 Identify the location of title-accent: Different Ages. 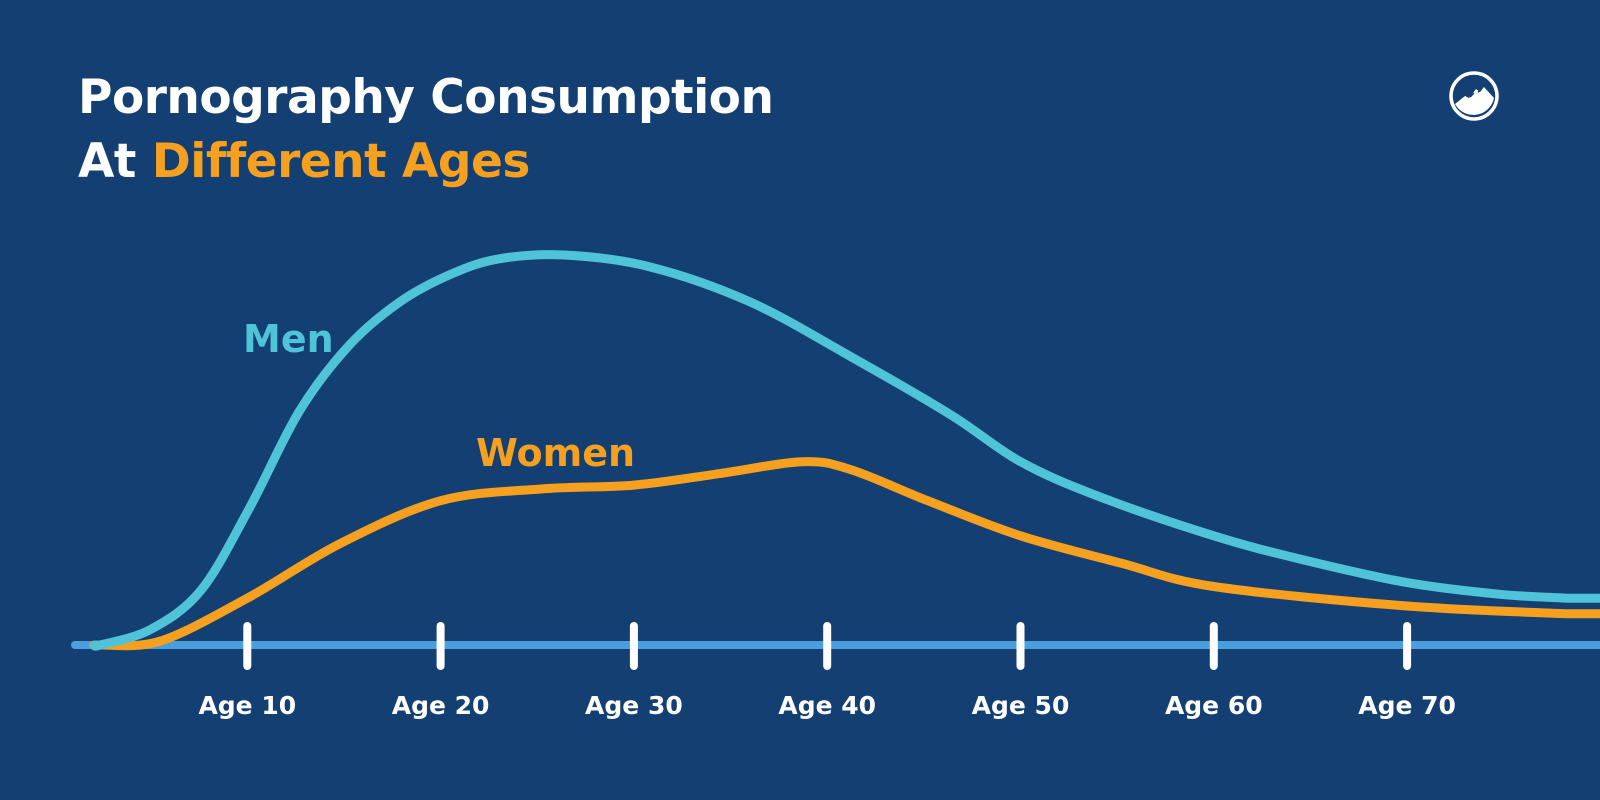
(341, 161).